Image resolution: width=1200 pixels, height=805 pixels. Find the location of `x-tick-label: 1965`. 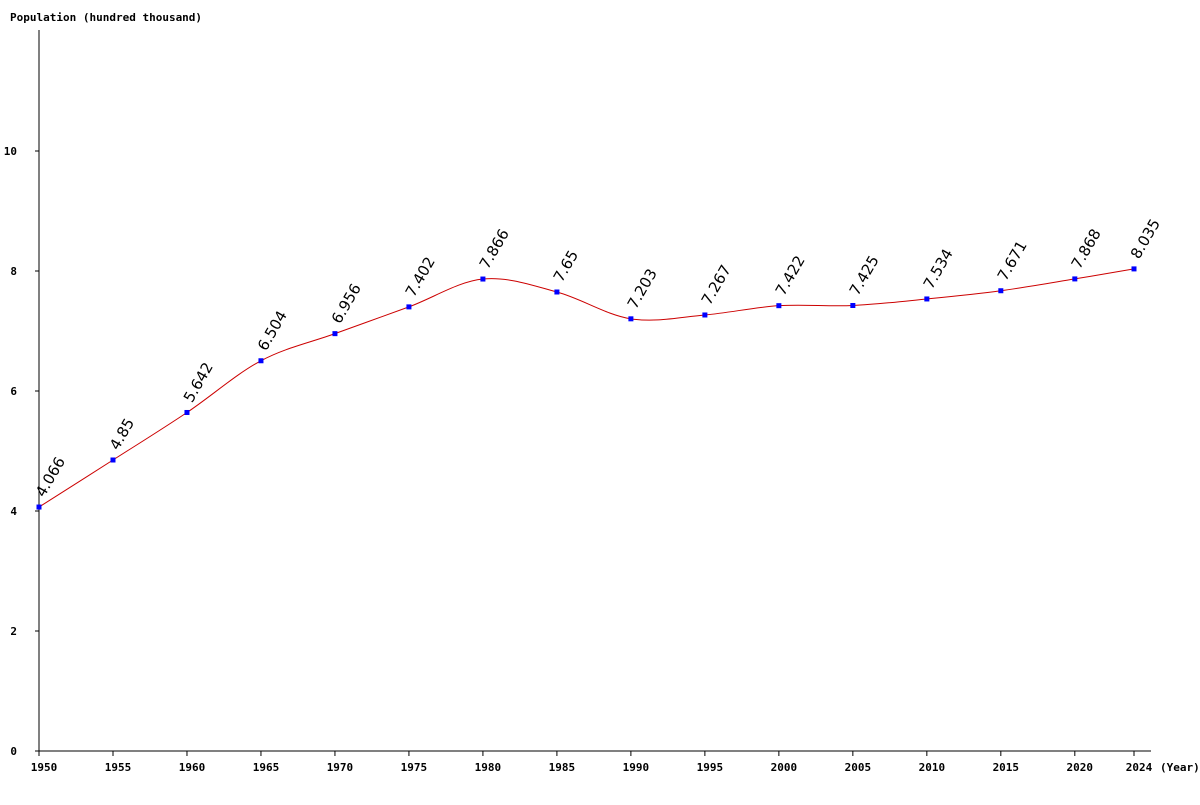

x-tick-label: 1965 is located at coordinates (266, 767).